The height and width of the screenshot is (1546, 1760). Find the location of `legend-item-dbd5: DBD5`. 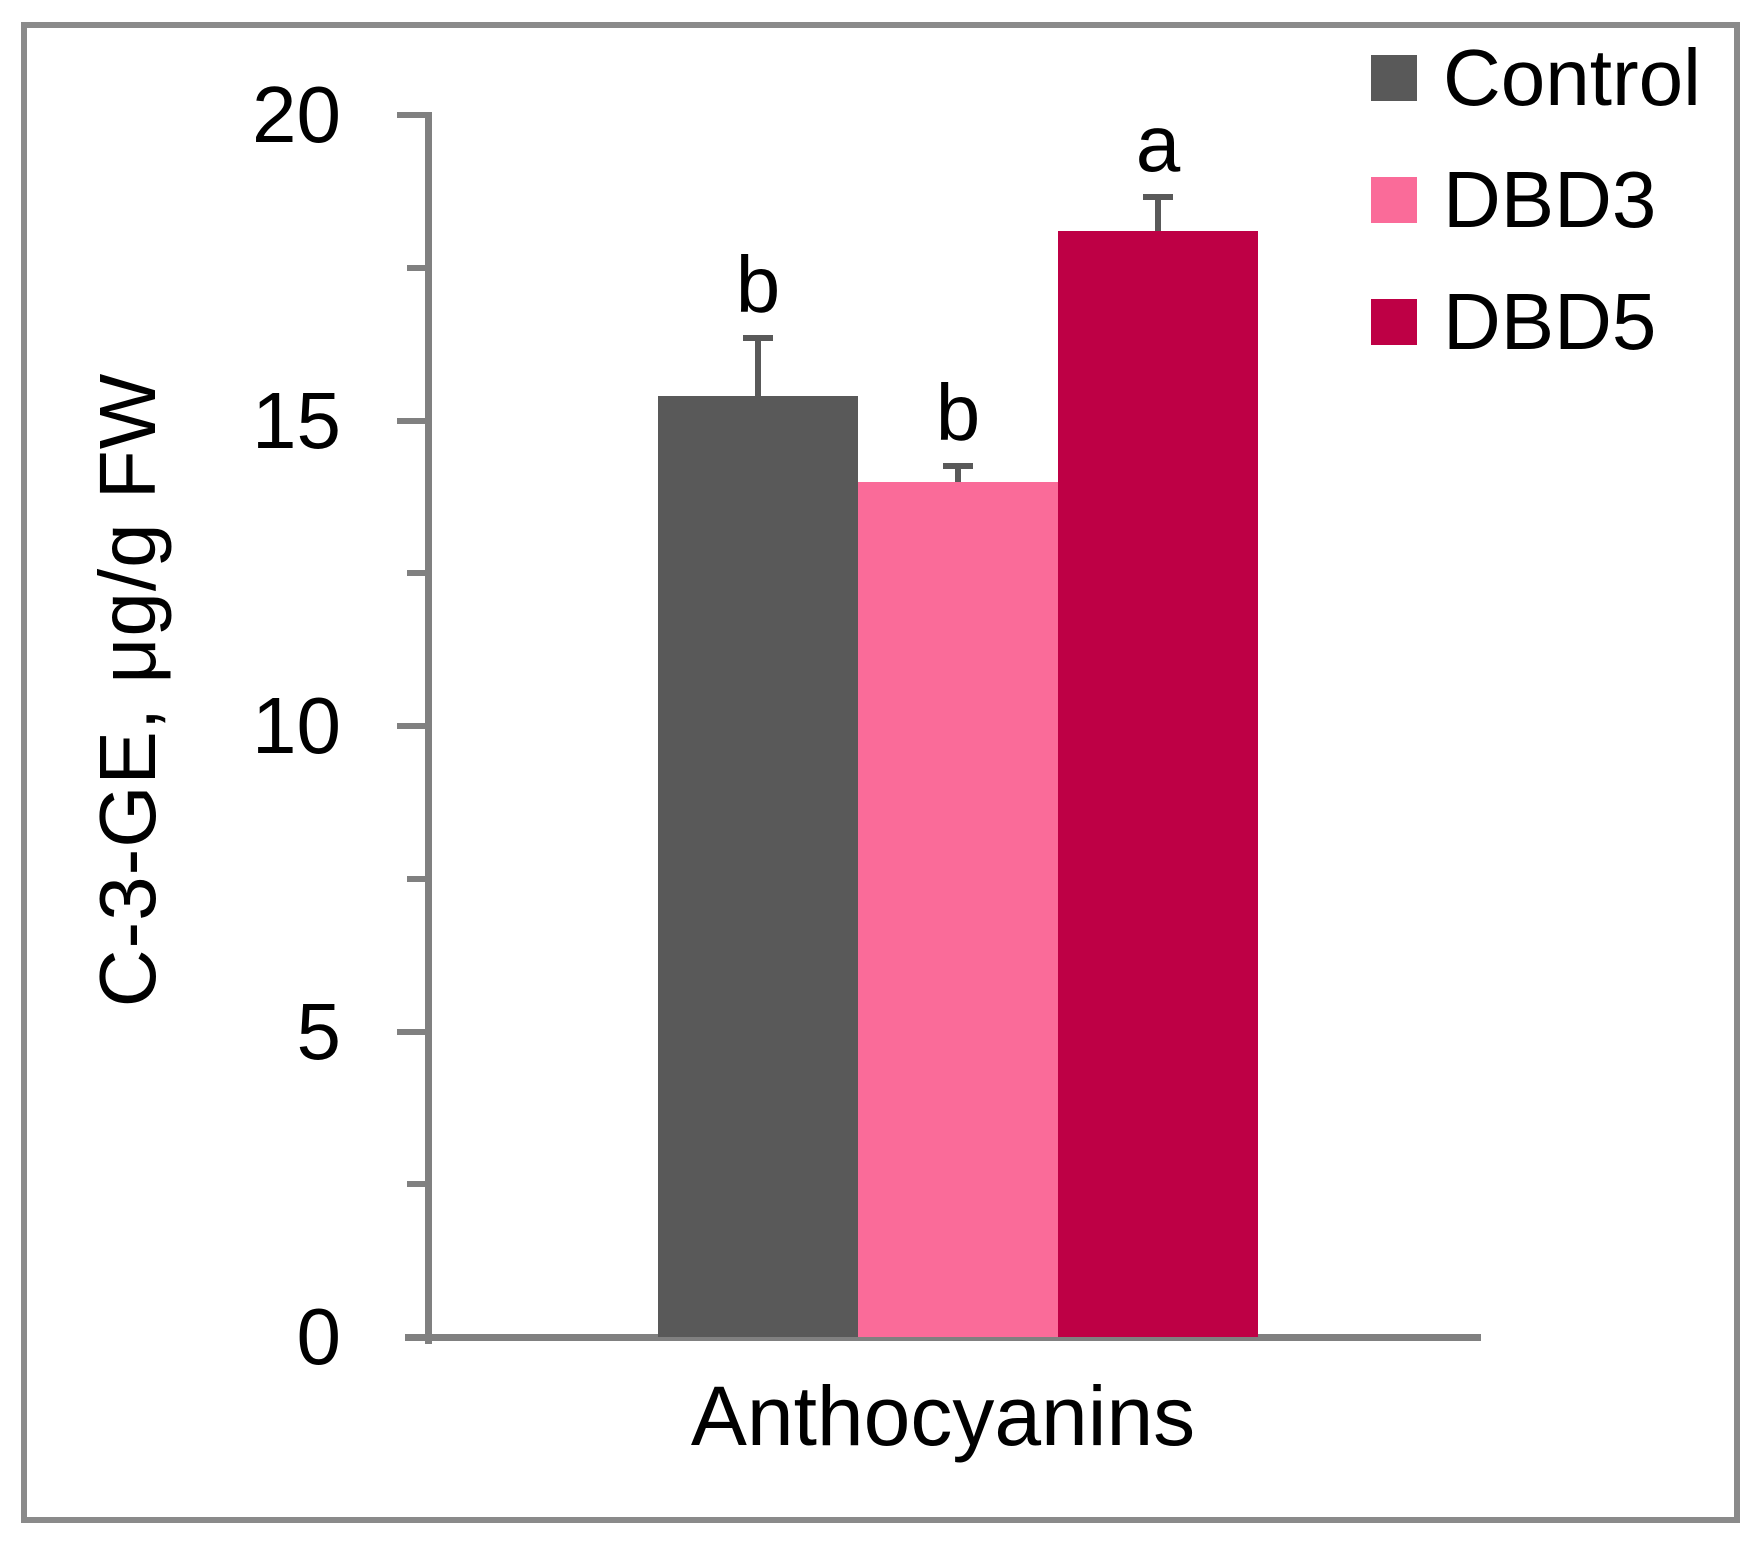

legend-item-dbd5: DBD5 is located at coordinates (1513, 322).